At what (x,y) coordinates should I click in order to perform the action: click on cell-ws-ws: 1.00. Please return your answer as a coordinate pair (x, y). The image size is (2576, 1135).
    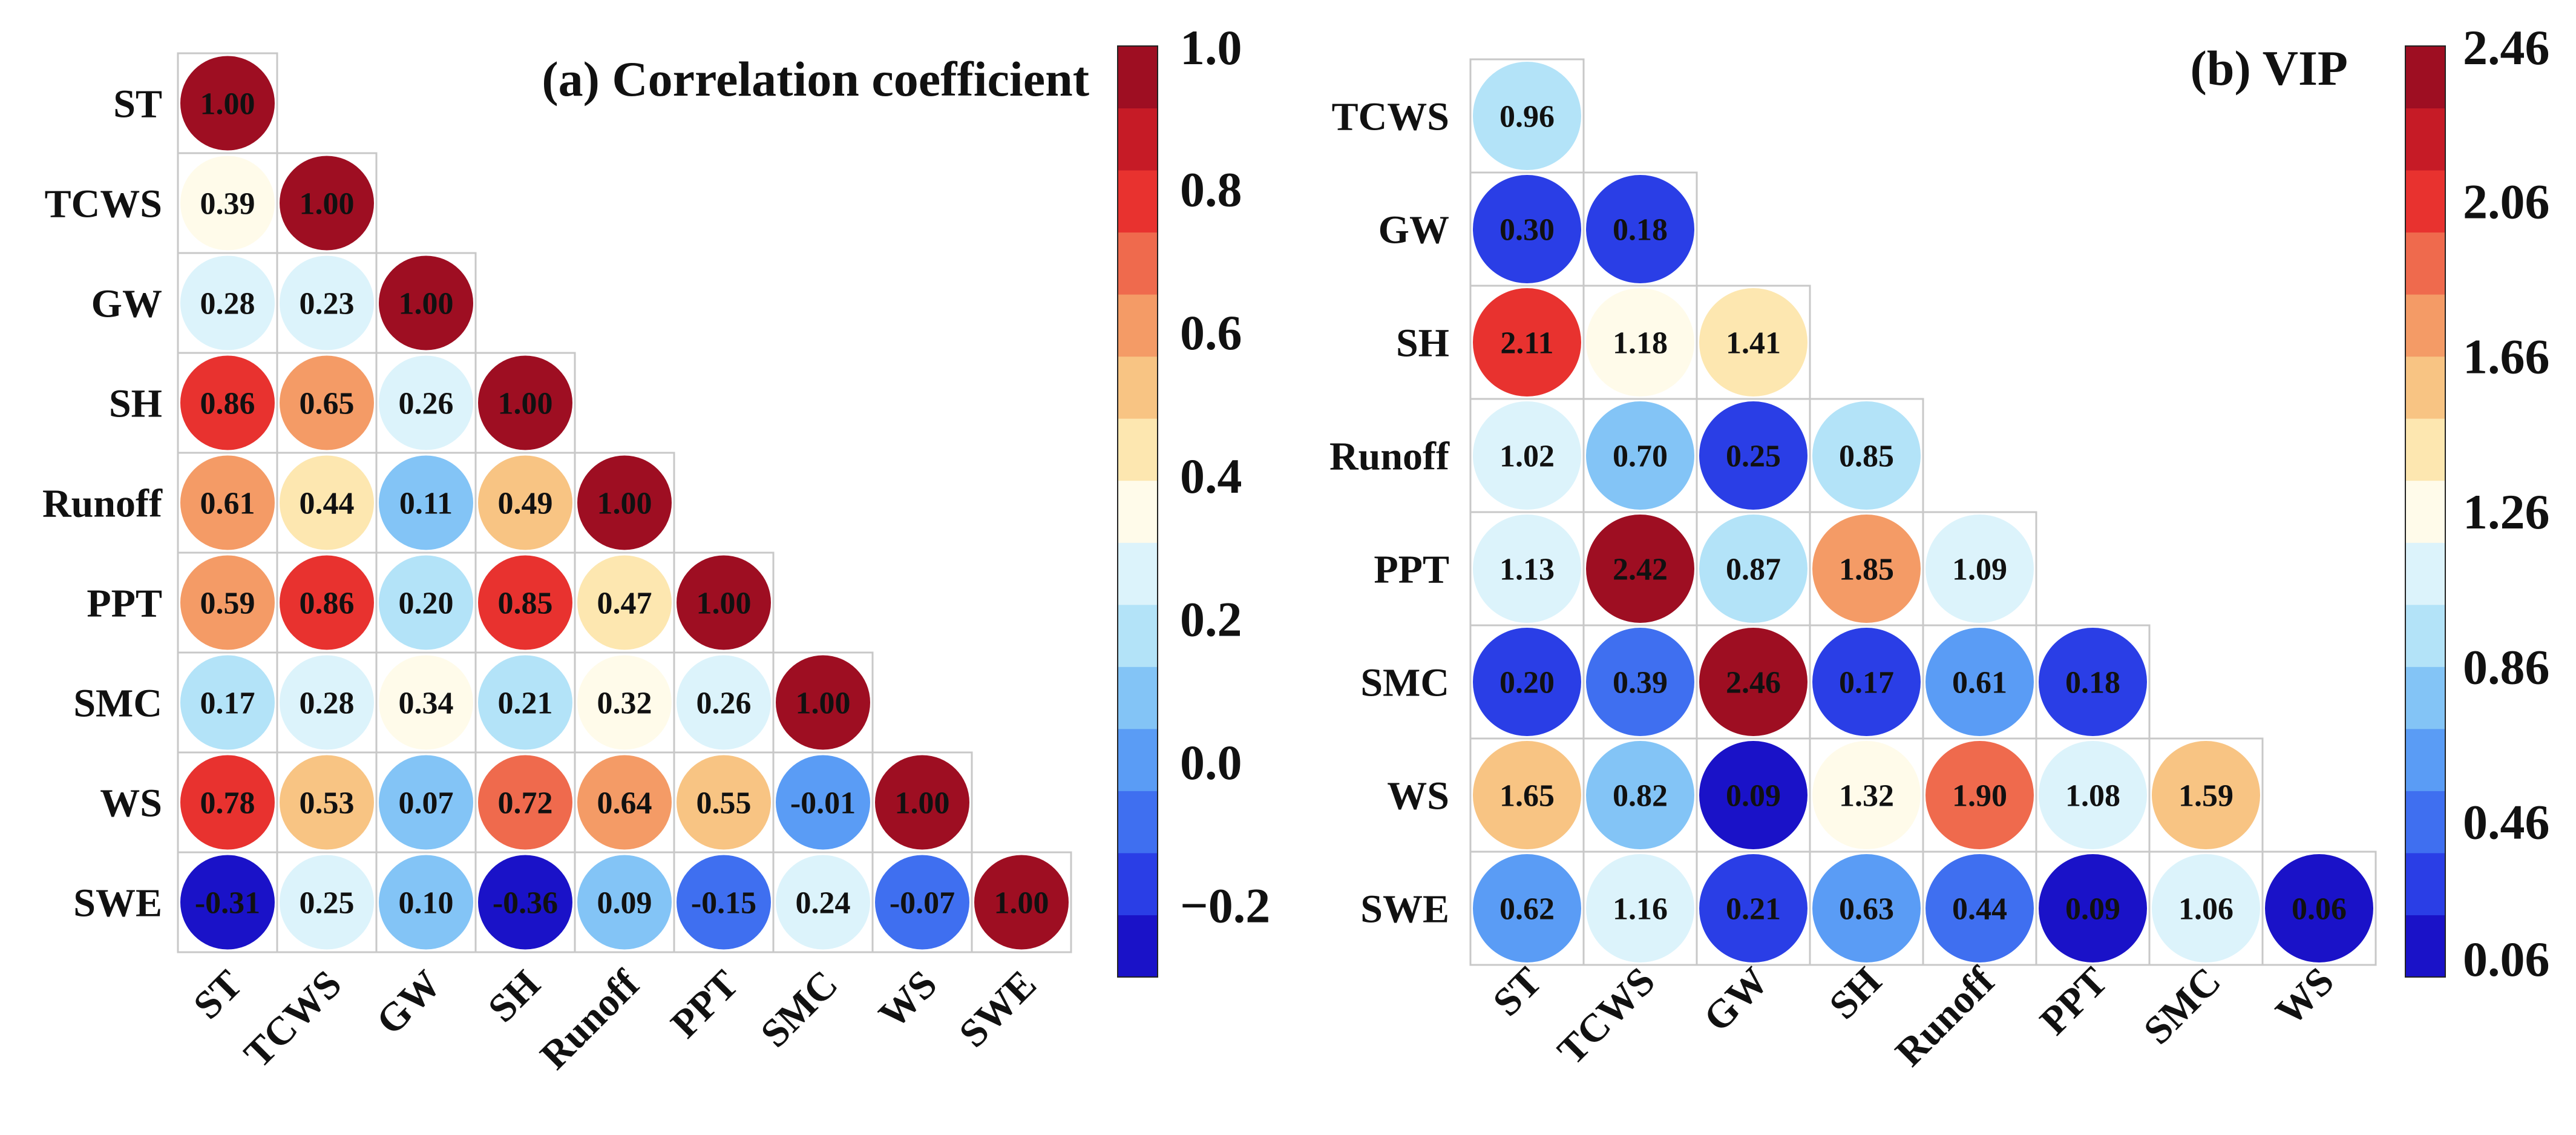
    Looking at the image, I should click on (922, 802).